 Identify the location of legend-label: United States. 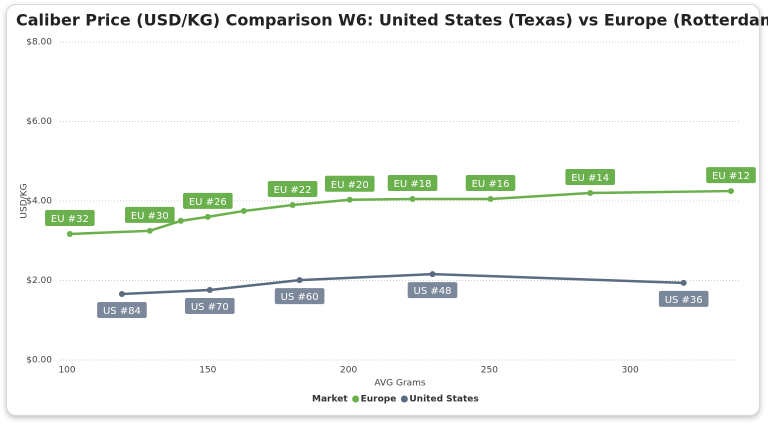
(443, 400).